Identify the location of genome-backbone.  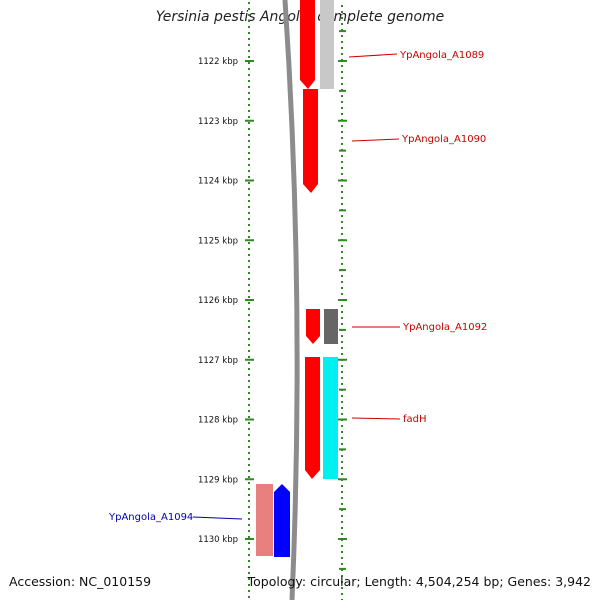
(291, 300).